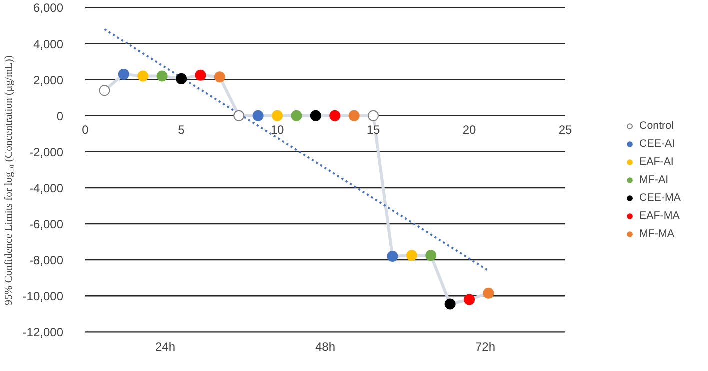  What do you see at coordinates (277, 129) in the screenshot?
I see `x-tick-label: 10` at bounding box center [277, 129].